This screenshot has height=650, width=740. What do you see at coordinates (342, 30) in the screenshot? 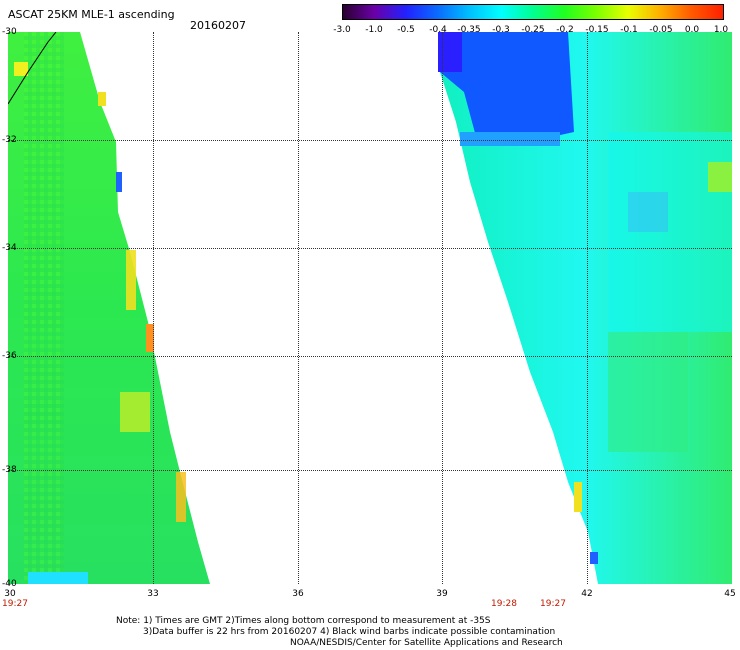
I see `colorbar-tick: -3.0` at bounding box center [342, 30].